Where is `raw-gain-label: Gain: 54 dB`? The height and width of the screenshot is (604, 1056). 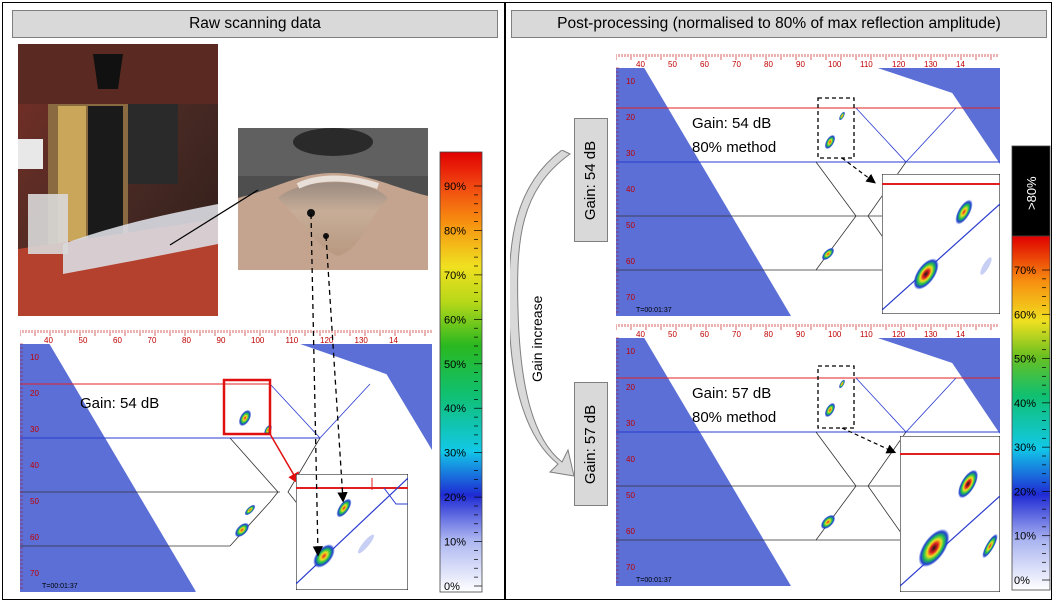 raw-gain-label: Gain: 54 dB is located at coordinates (119, 403).